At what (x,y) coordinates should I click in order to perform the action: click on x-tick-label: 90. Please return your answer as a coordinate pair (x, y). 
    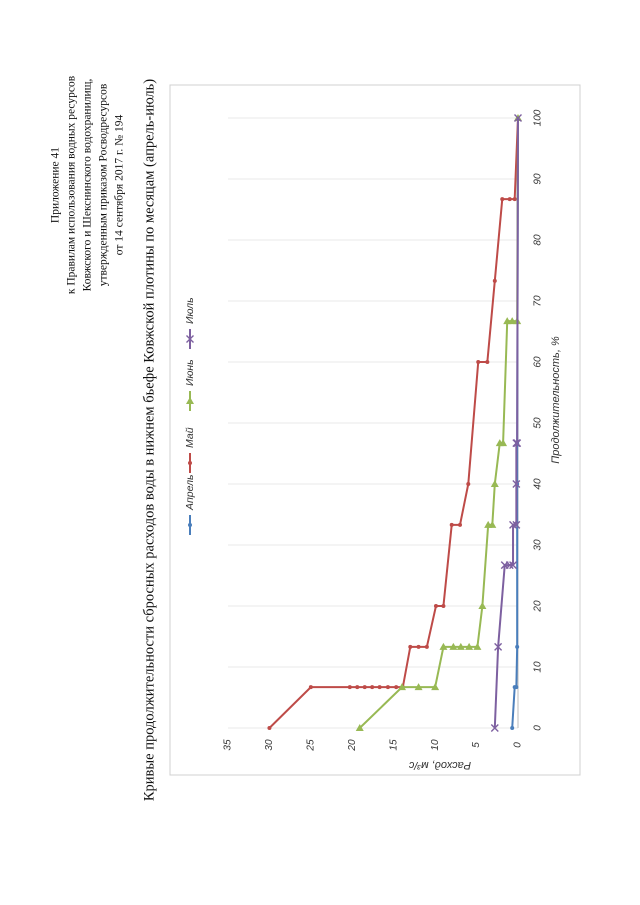
    Looking at the image, I should click on (538, 179).